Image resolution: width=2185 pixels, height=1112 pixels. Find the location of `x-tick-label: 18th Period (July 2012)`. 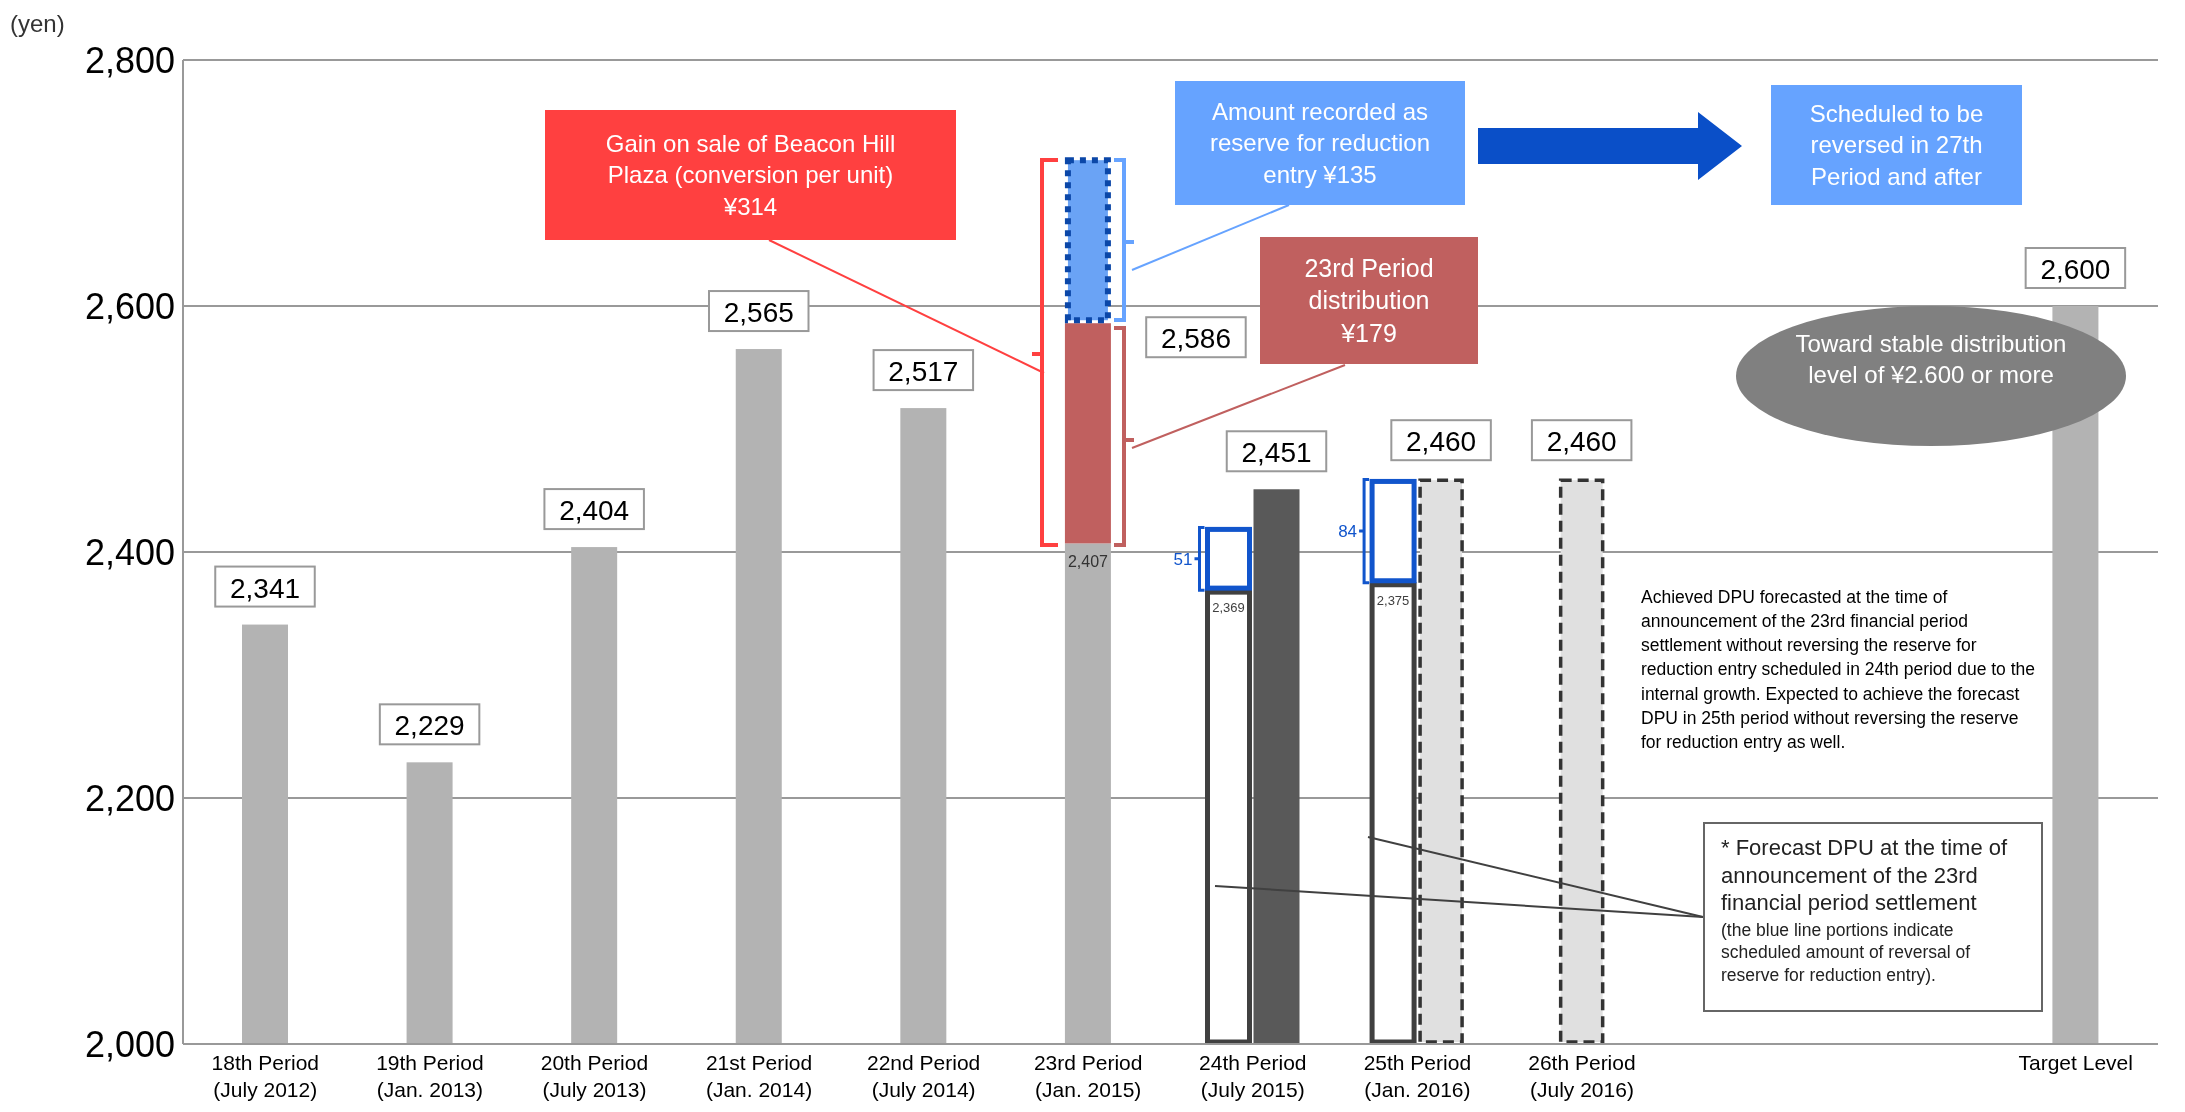

x-tick-label: 18th Period (July 2012) is located at coordinates (265, 1076).